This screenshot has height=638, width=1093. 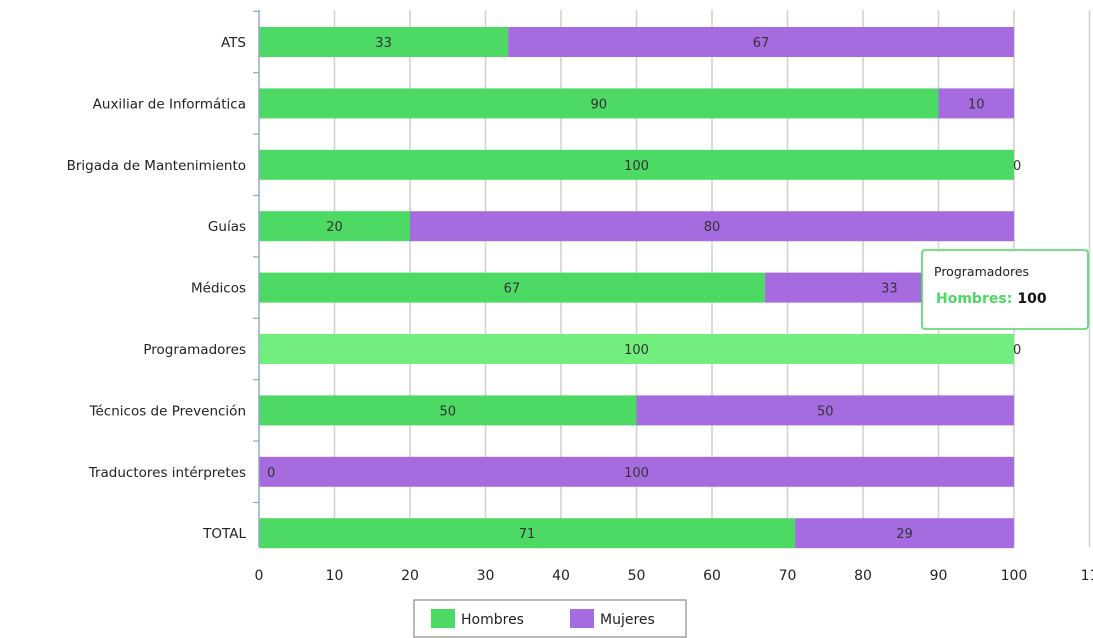 I want to click on data-label-mujeres: 67, so click(x=761, y=43).